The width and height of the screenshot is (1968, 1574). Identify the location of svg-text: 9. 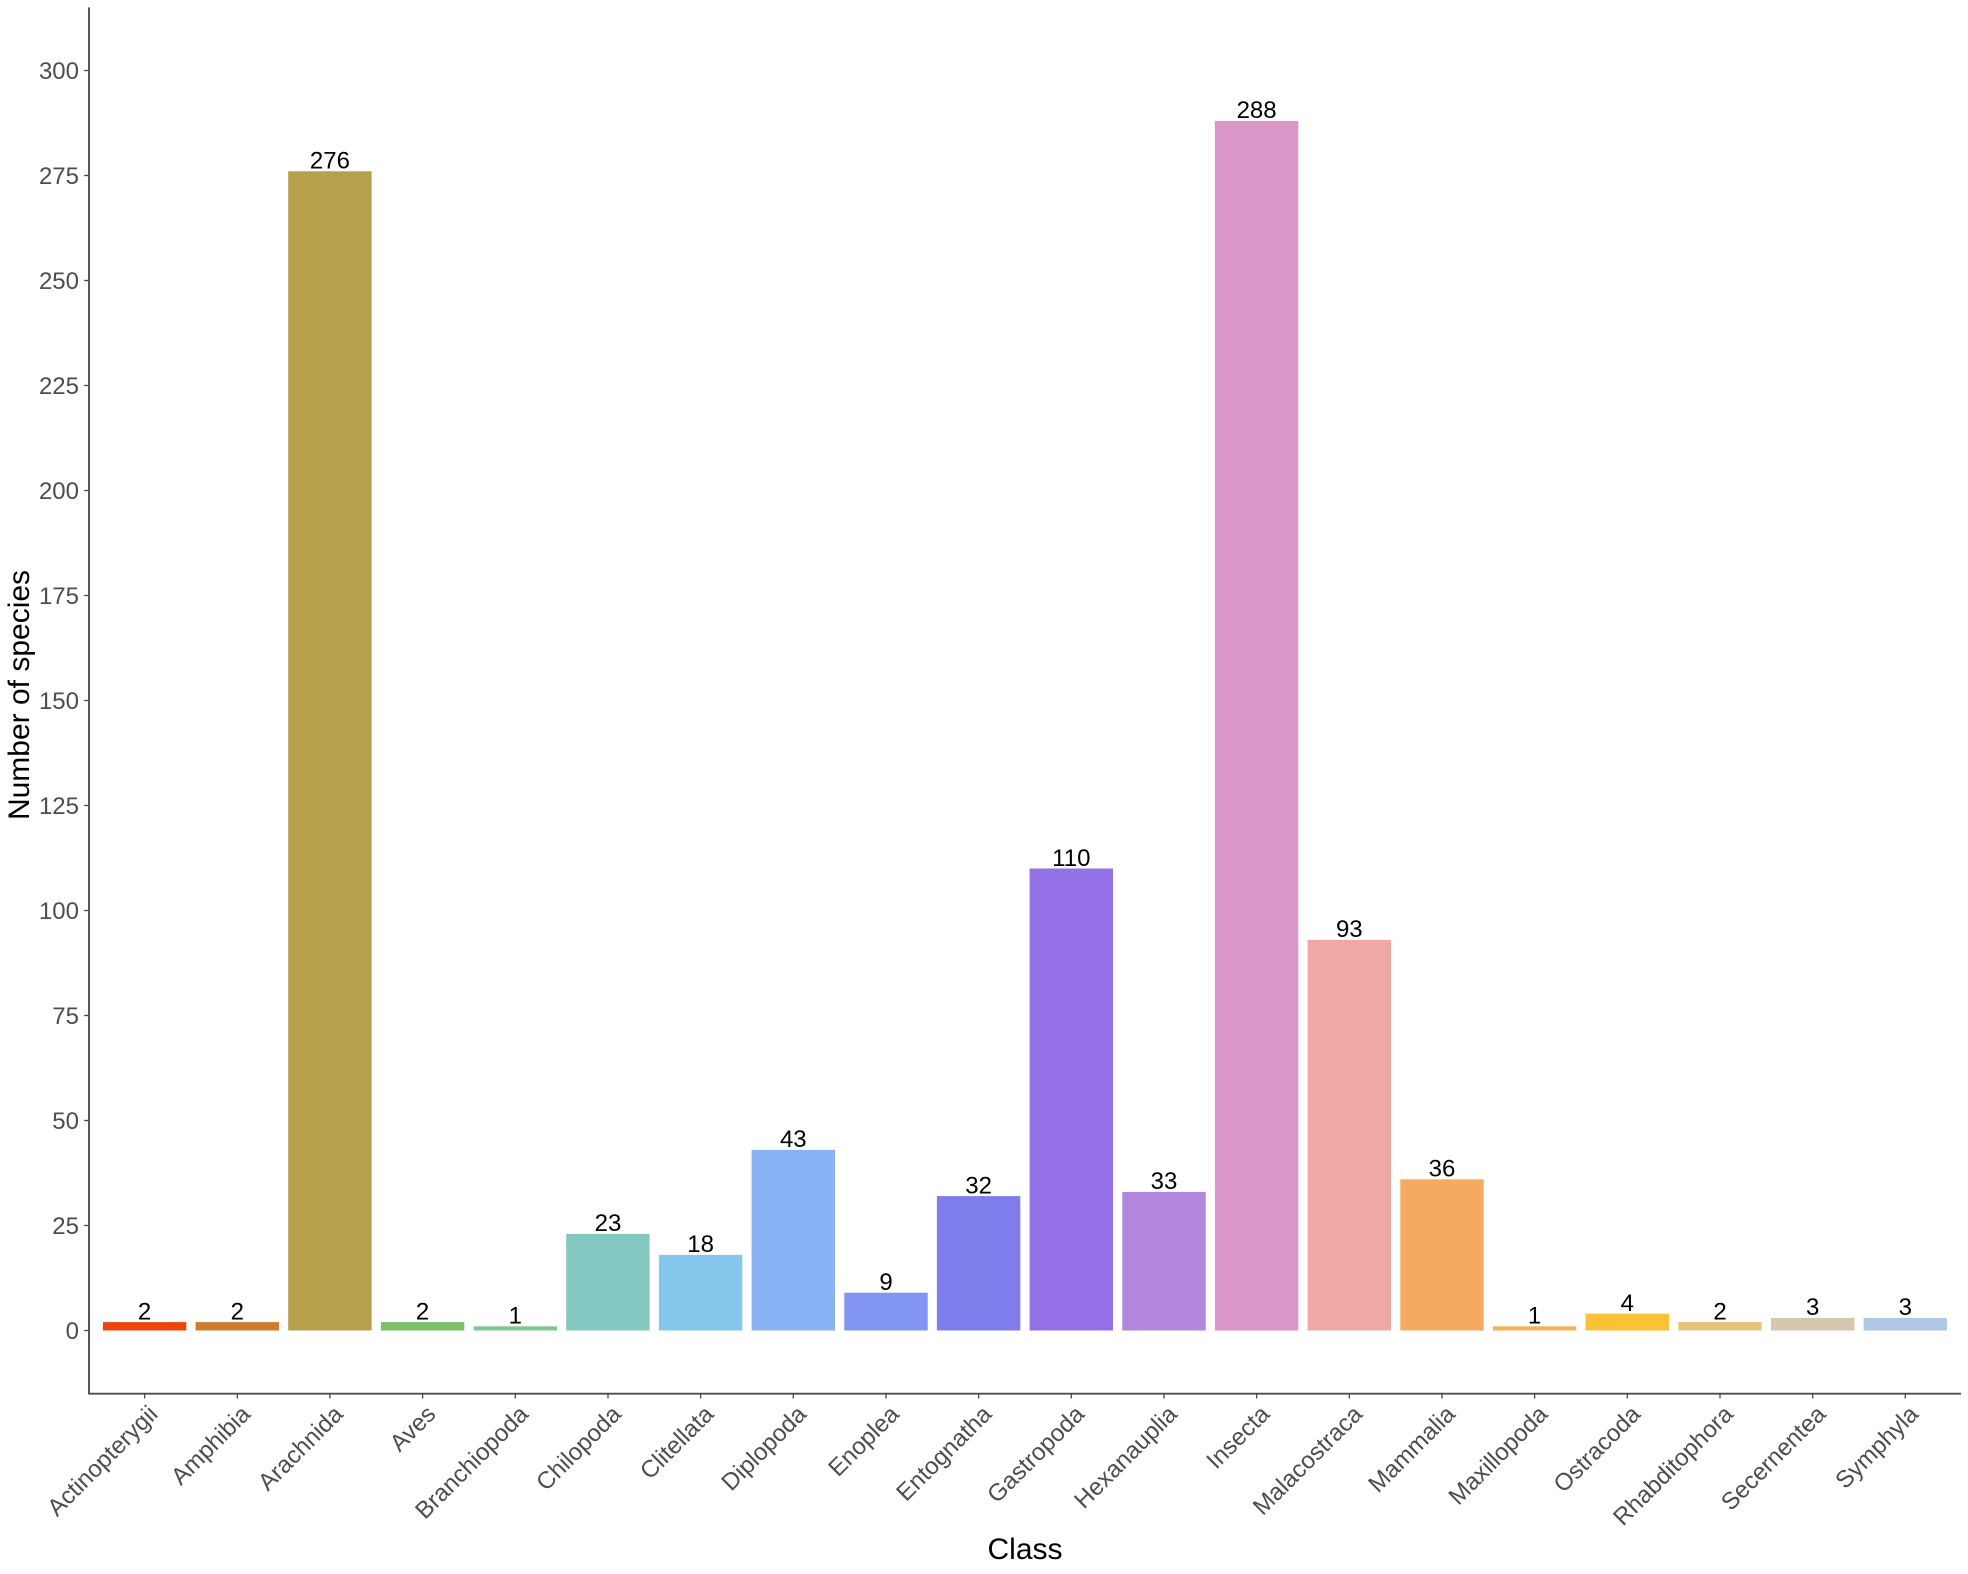
(885, 1282).